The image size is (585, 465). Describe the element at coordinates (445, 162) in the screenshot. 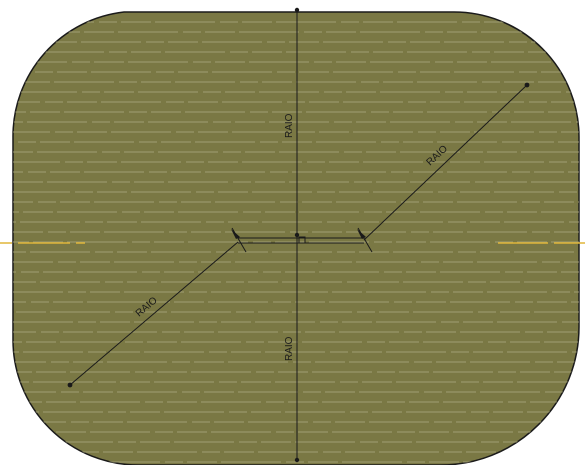

I see `diagonal-radius-right` at that location.